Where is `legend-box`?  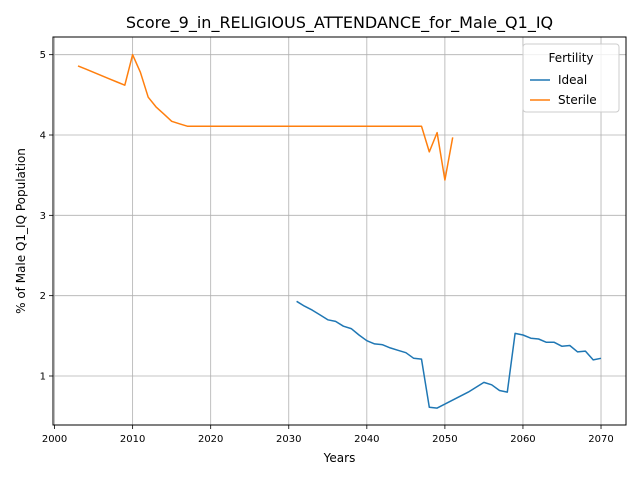 legend-box is located at coordinates (571, 78).